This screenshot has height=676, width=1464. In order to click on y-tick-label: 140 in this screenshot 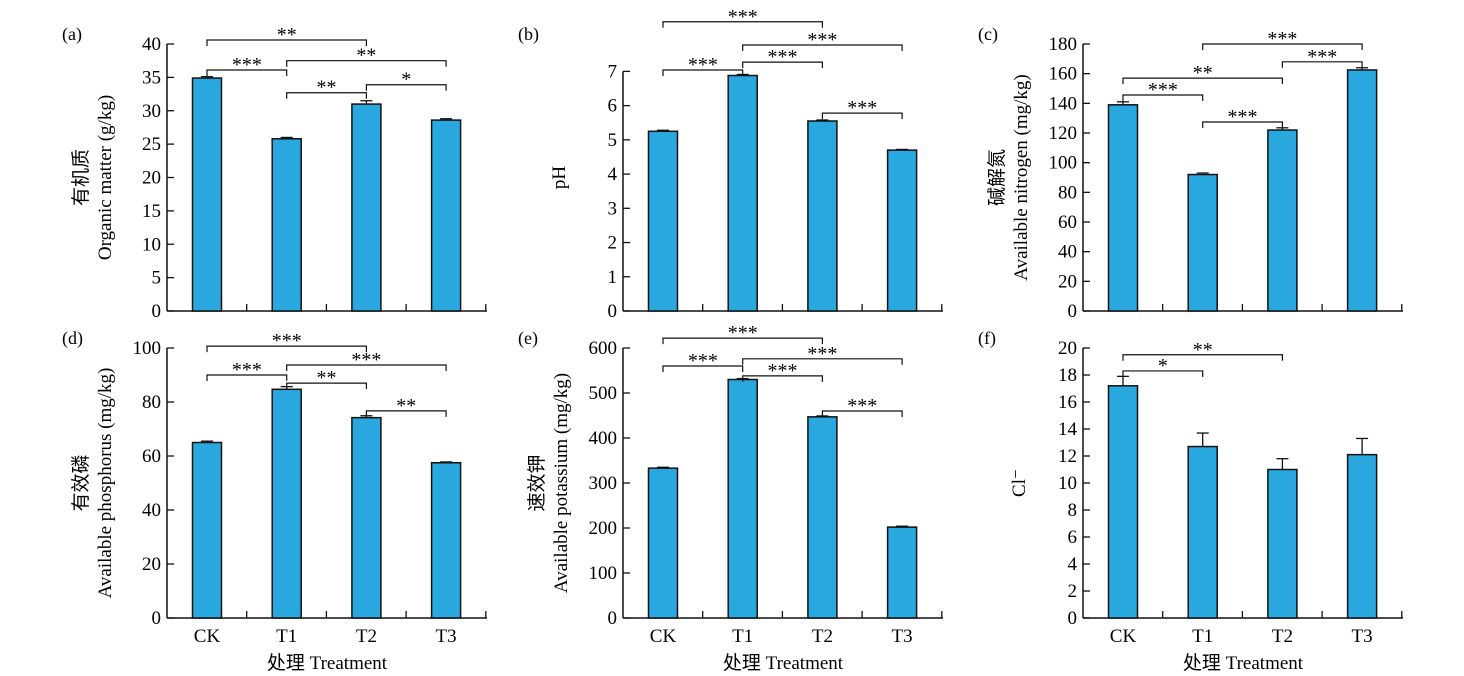, I will do `click(1063, 103)`.